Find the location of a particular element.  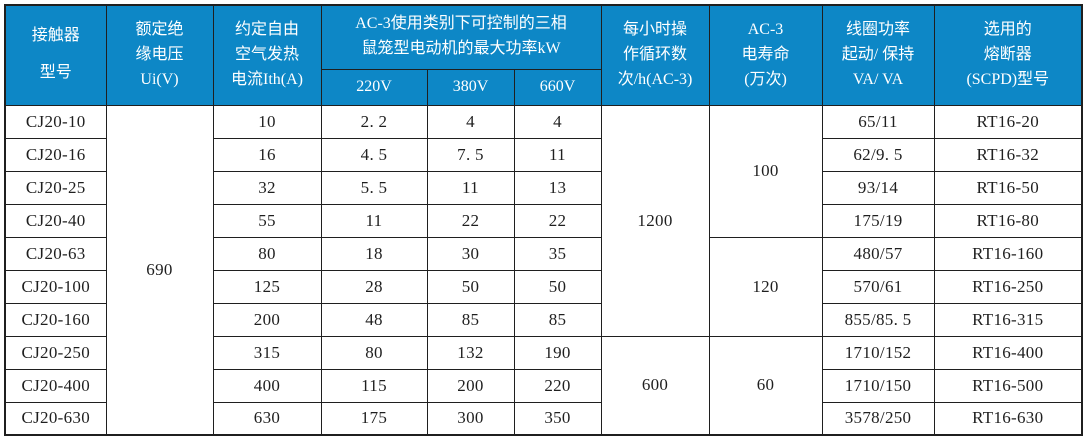

cell-model: CJ20-630 is located at coordinates (55, 418).